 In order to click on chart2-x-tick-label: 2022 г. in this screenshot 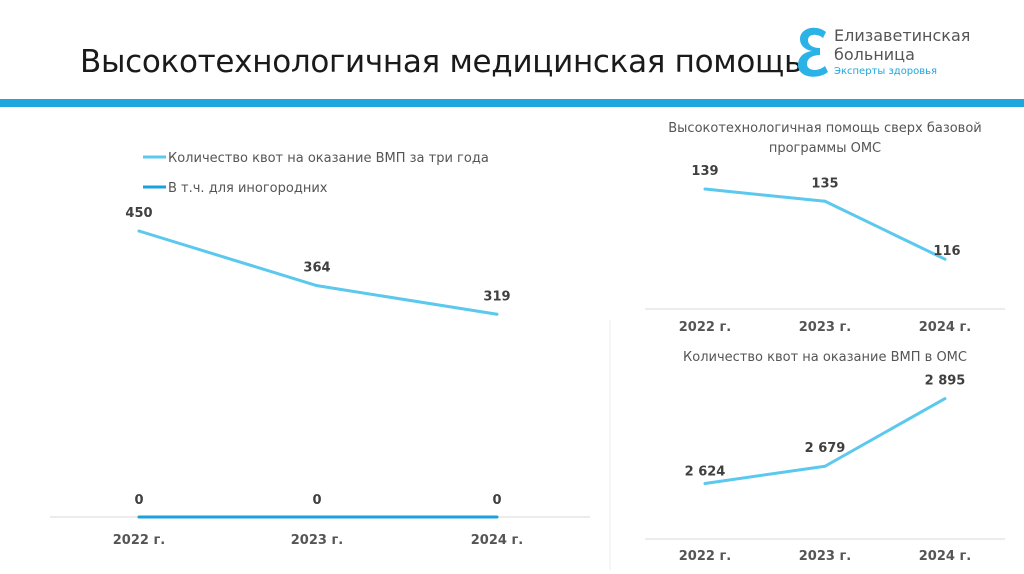, I will do `click(705, 327)`.